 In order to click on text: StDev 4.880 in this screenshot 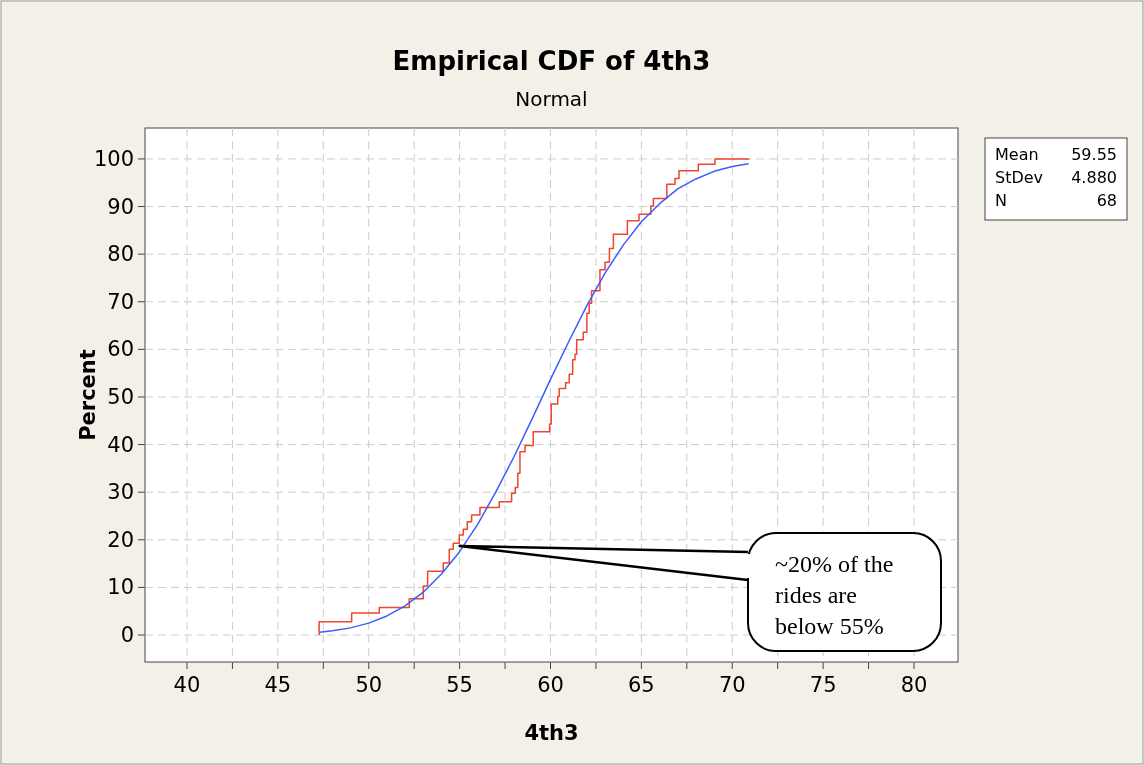, I will do `click(1056, 177)`.